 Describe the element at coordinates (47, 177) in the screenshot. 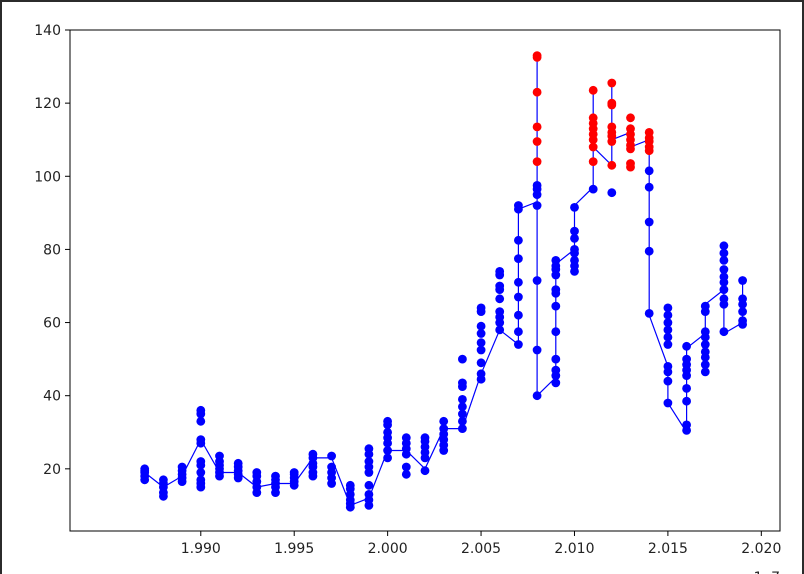

I see `y-tick-label: 100` at that location.